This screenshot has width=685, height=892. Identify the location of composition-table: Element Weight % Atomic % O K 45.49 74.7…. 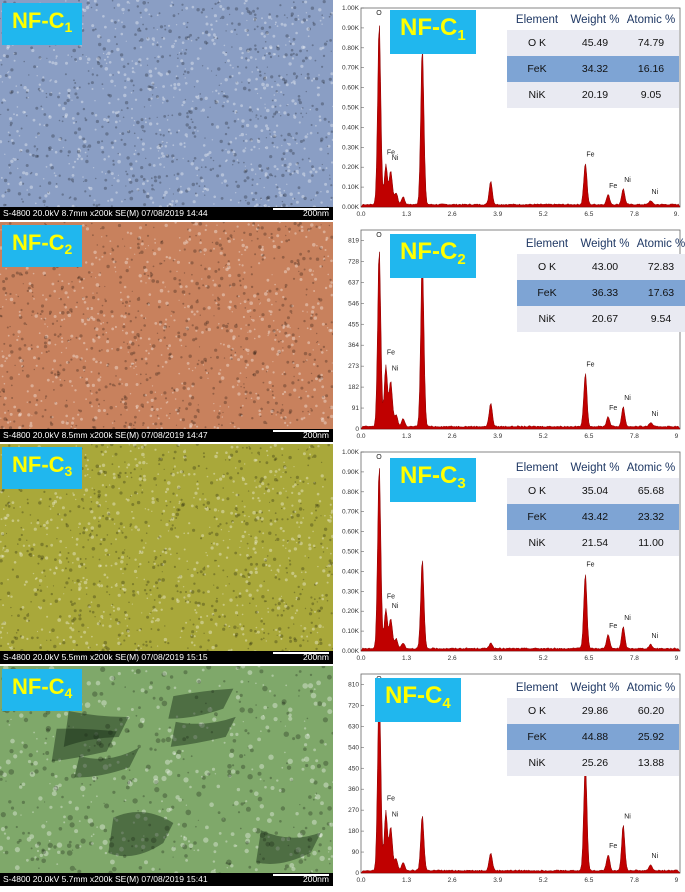
(593, 59).